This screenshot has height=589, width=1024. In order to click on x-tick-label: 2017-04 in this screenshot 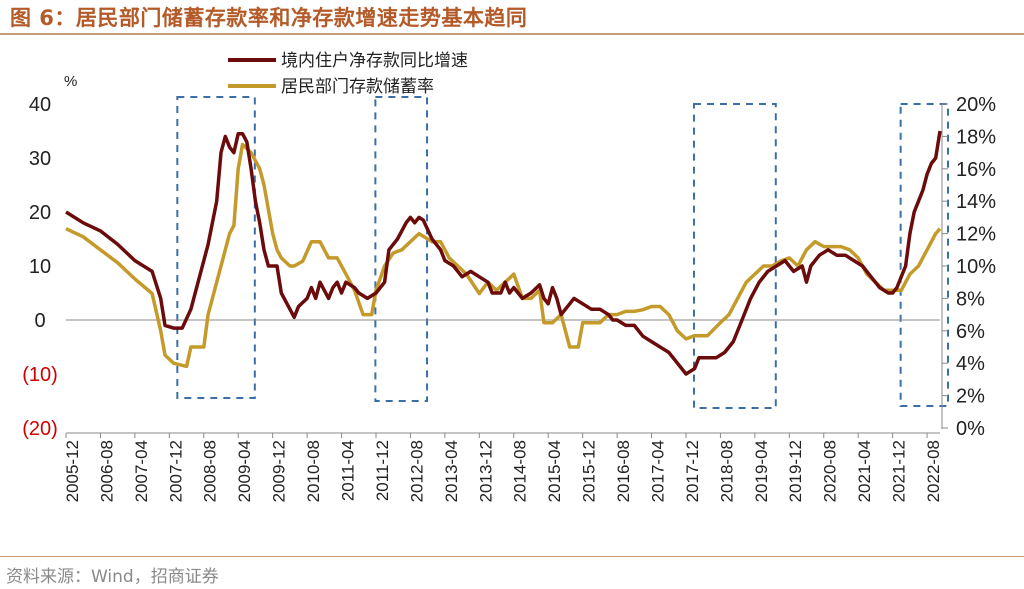, I will do `click(657, 471)`.